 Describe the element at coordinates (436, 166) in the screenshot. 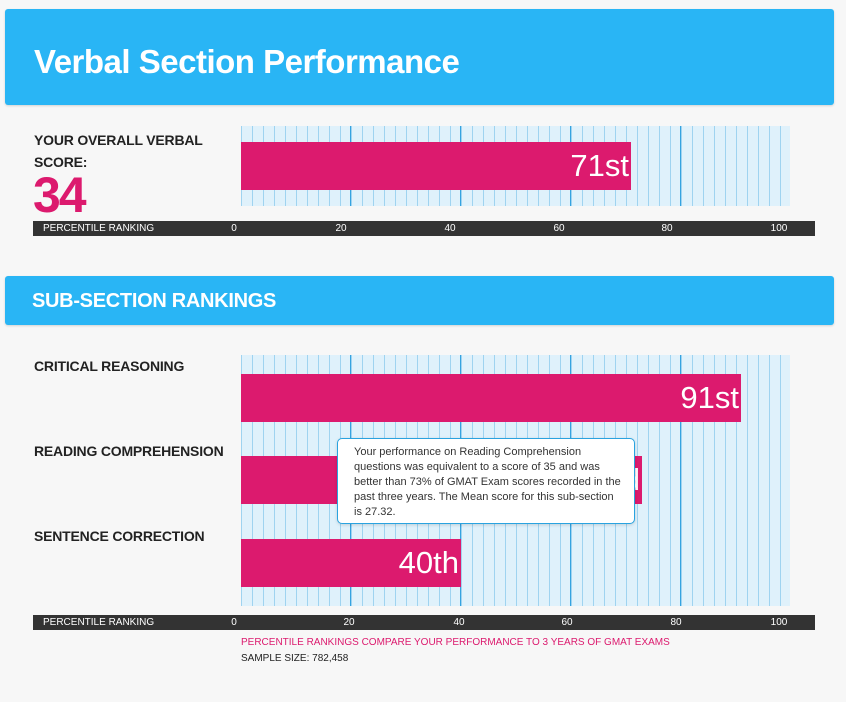

I see `overall-percentile-bar: 71st` at that location.